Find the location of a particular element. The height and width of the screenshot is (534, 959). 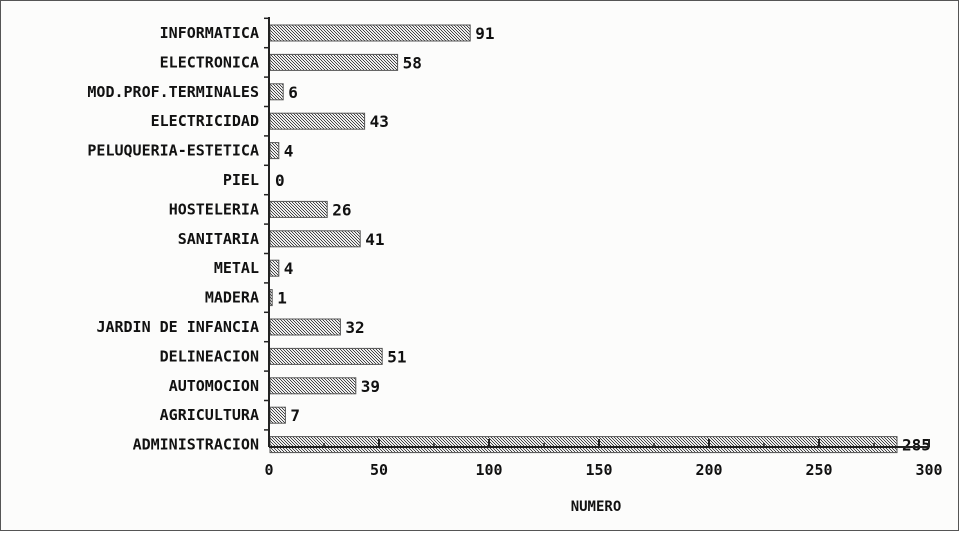

value-label-14: 285 is located at coordinates (916, 445).